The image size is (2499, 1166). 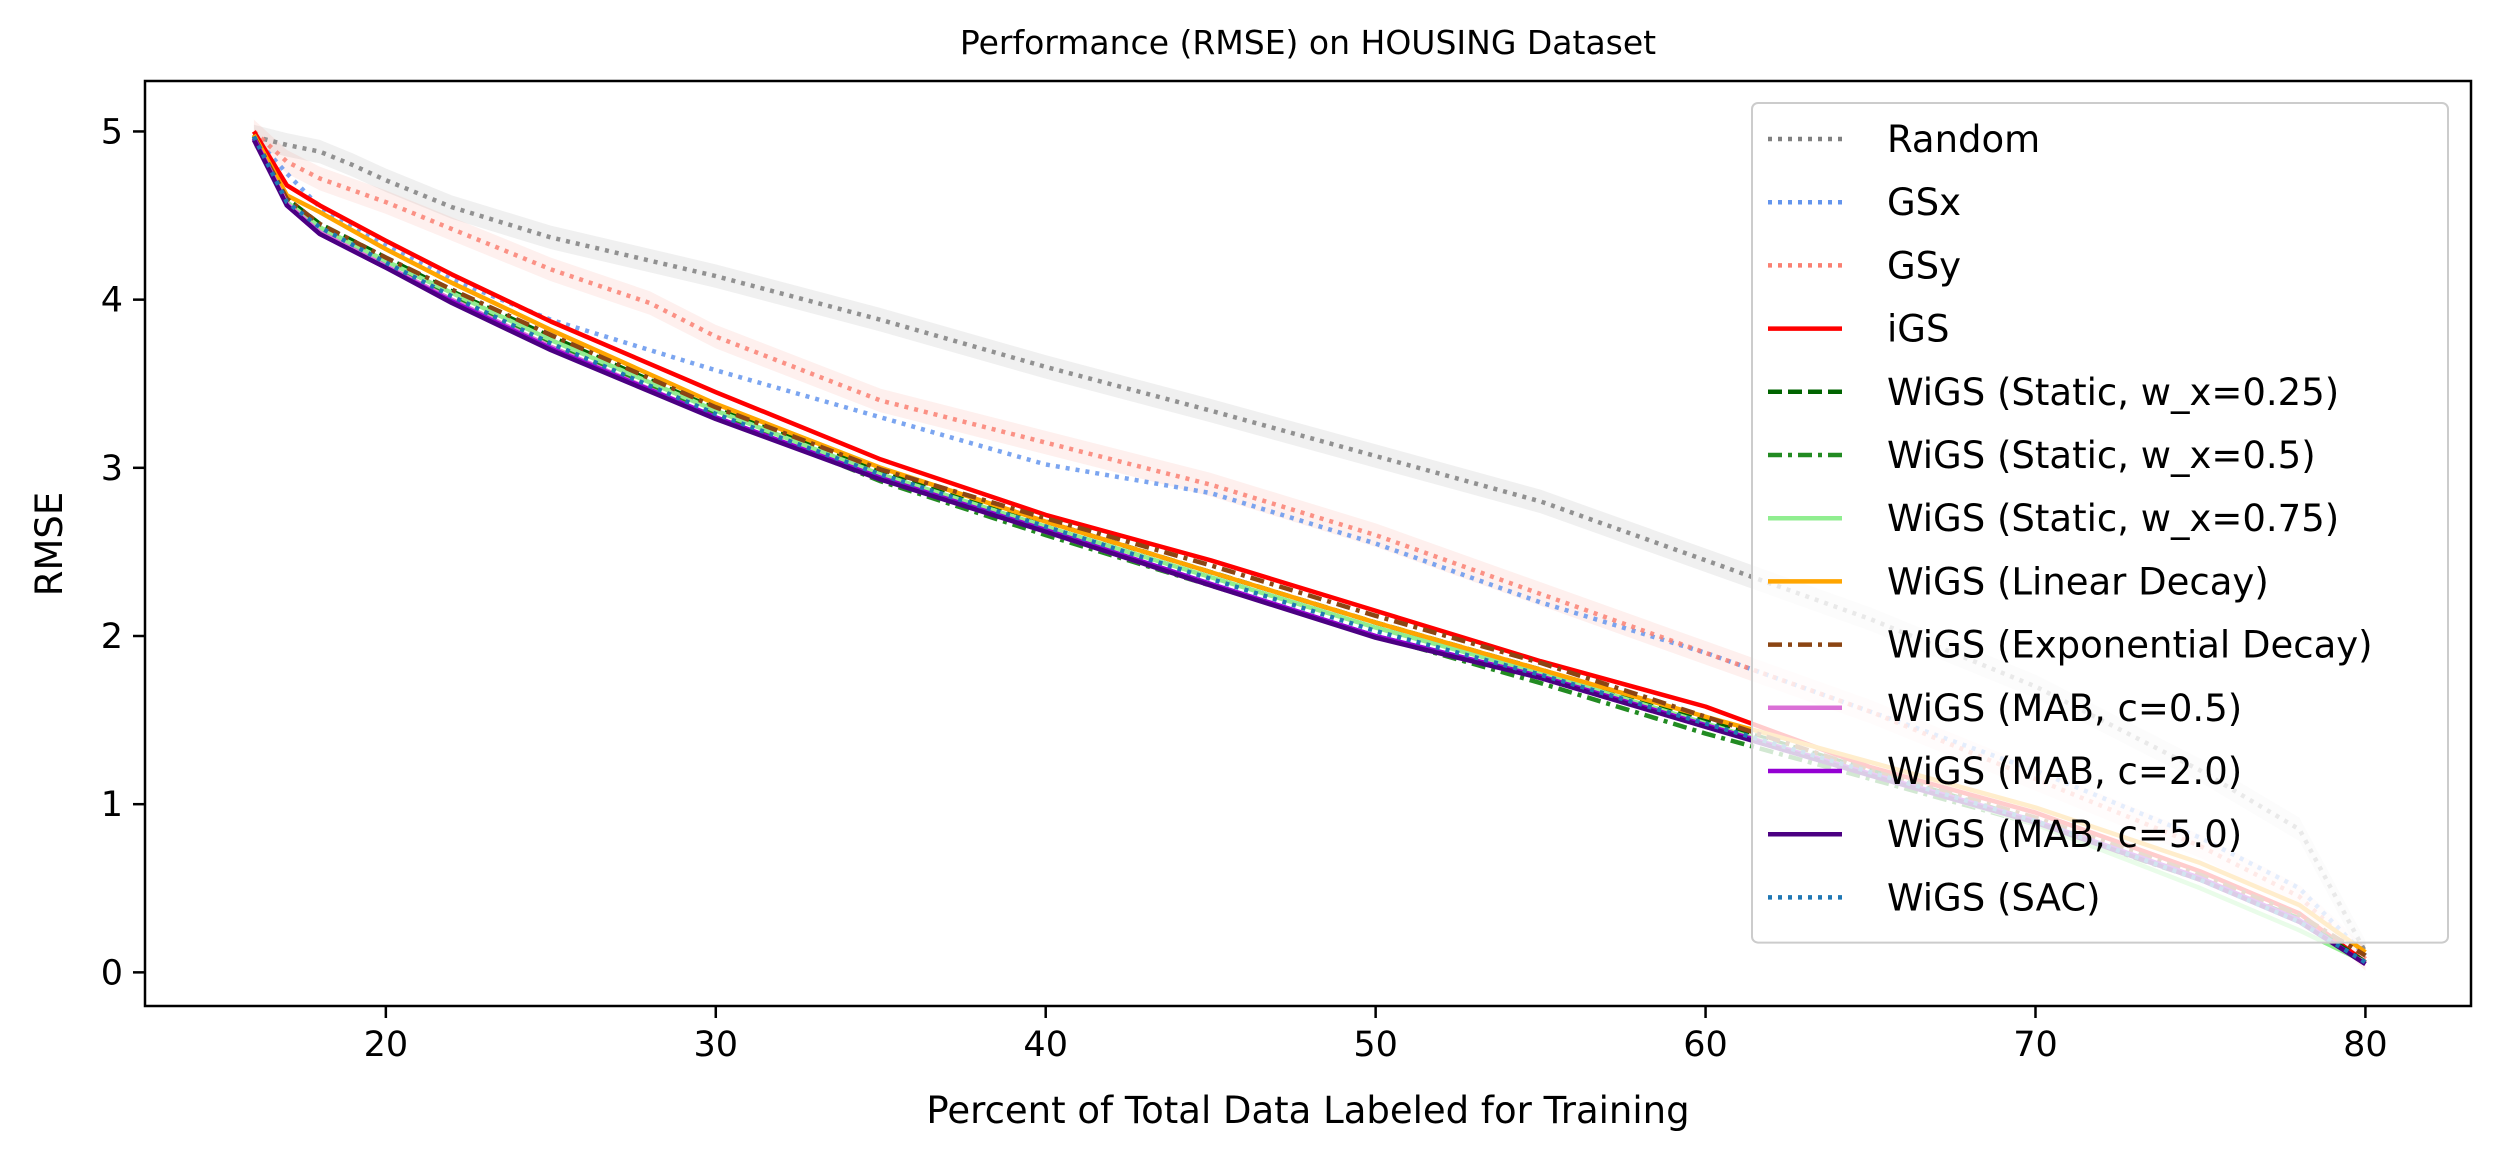 What do you see at coordinates (112, 132) in the screenshot?
I see `y-tick-label: 5` at bounding box center [112, 132].